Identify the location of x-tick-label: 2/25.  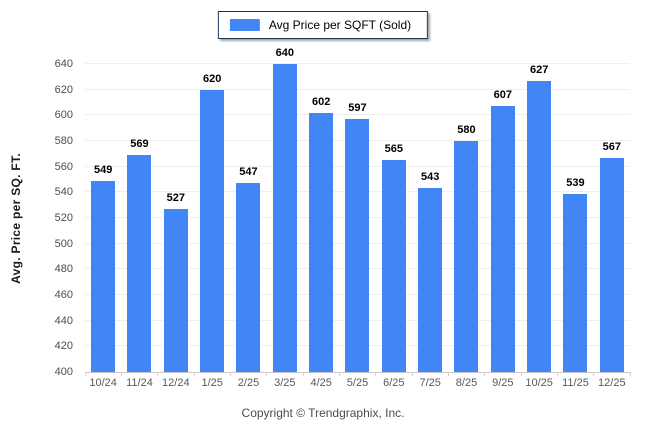
(248, 383).